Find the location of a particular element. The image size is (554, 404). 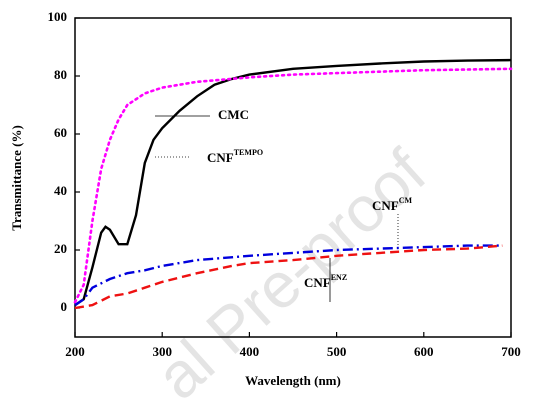

annotation: CNFTEMPO is located at coordinates (235, 156).